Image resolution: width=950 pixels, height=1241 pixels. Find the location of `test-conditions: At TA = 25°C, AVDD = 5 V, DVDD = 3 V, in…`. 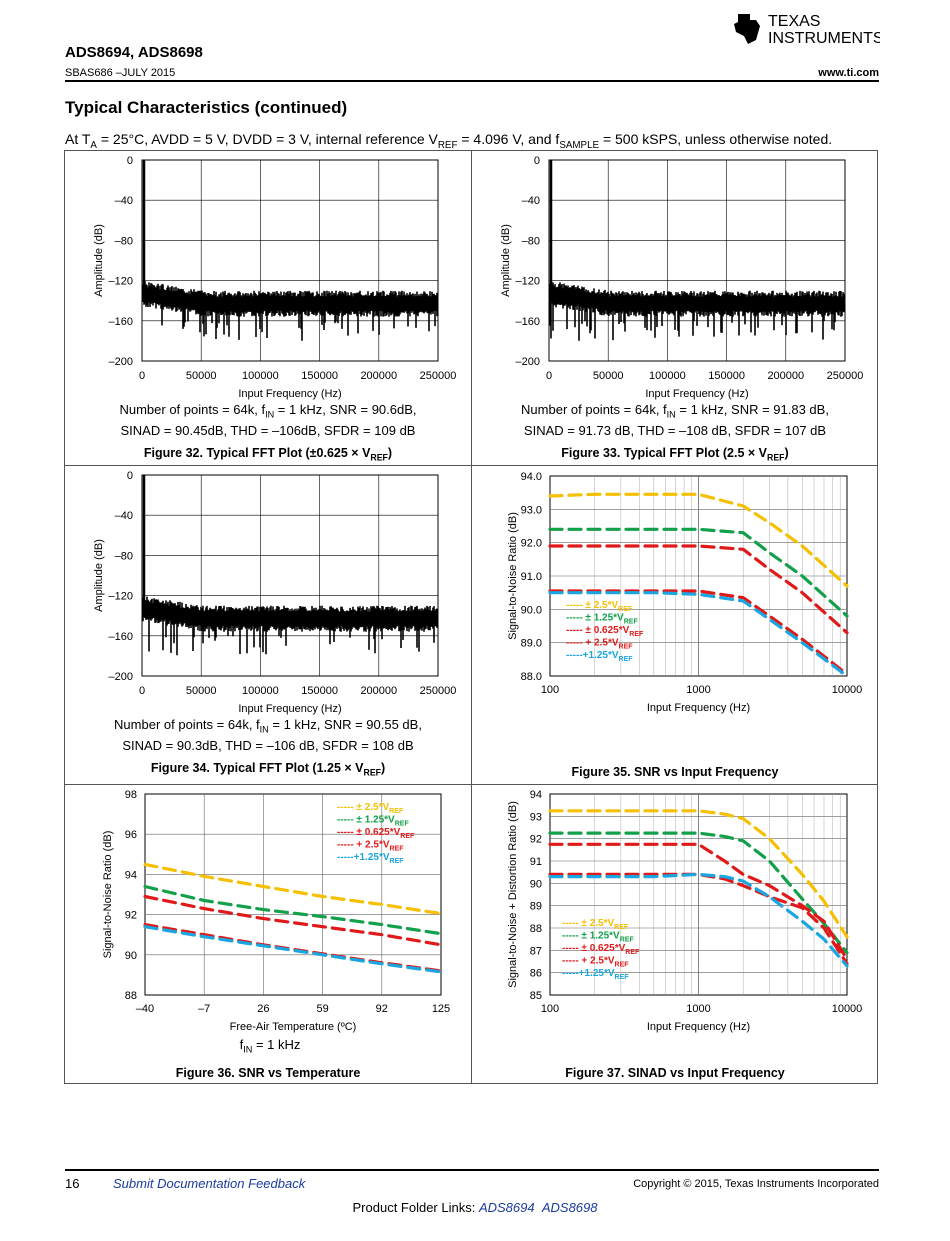

test-conditions: At TA = 25°C, AVDD = 5 V, DVDD = 3 V, in… is located at coordinates (449, 141).